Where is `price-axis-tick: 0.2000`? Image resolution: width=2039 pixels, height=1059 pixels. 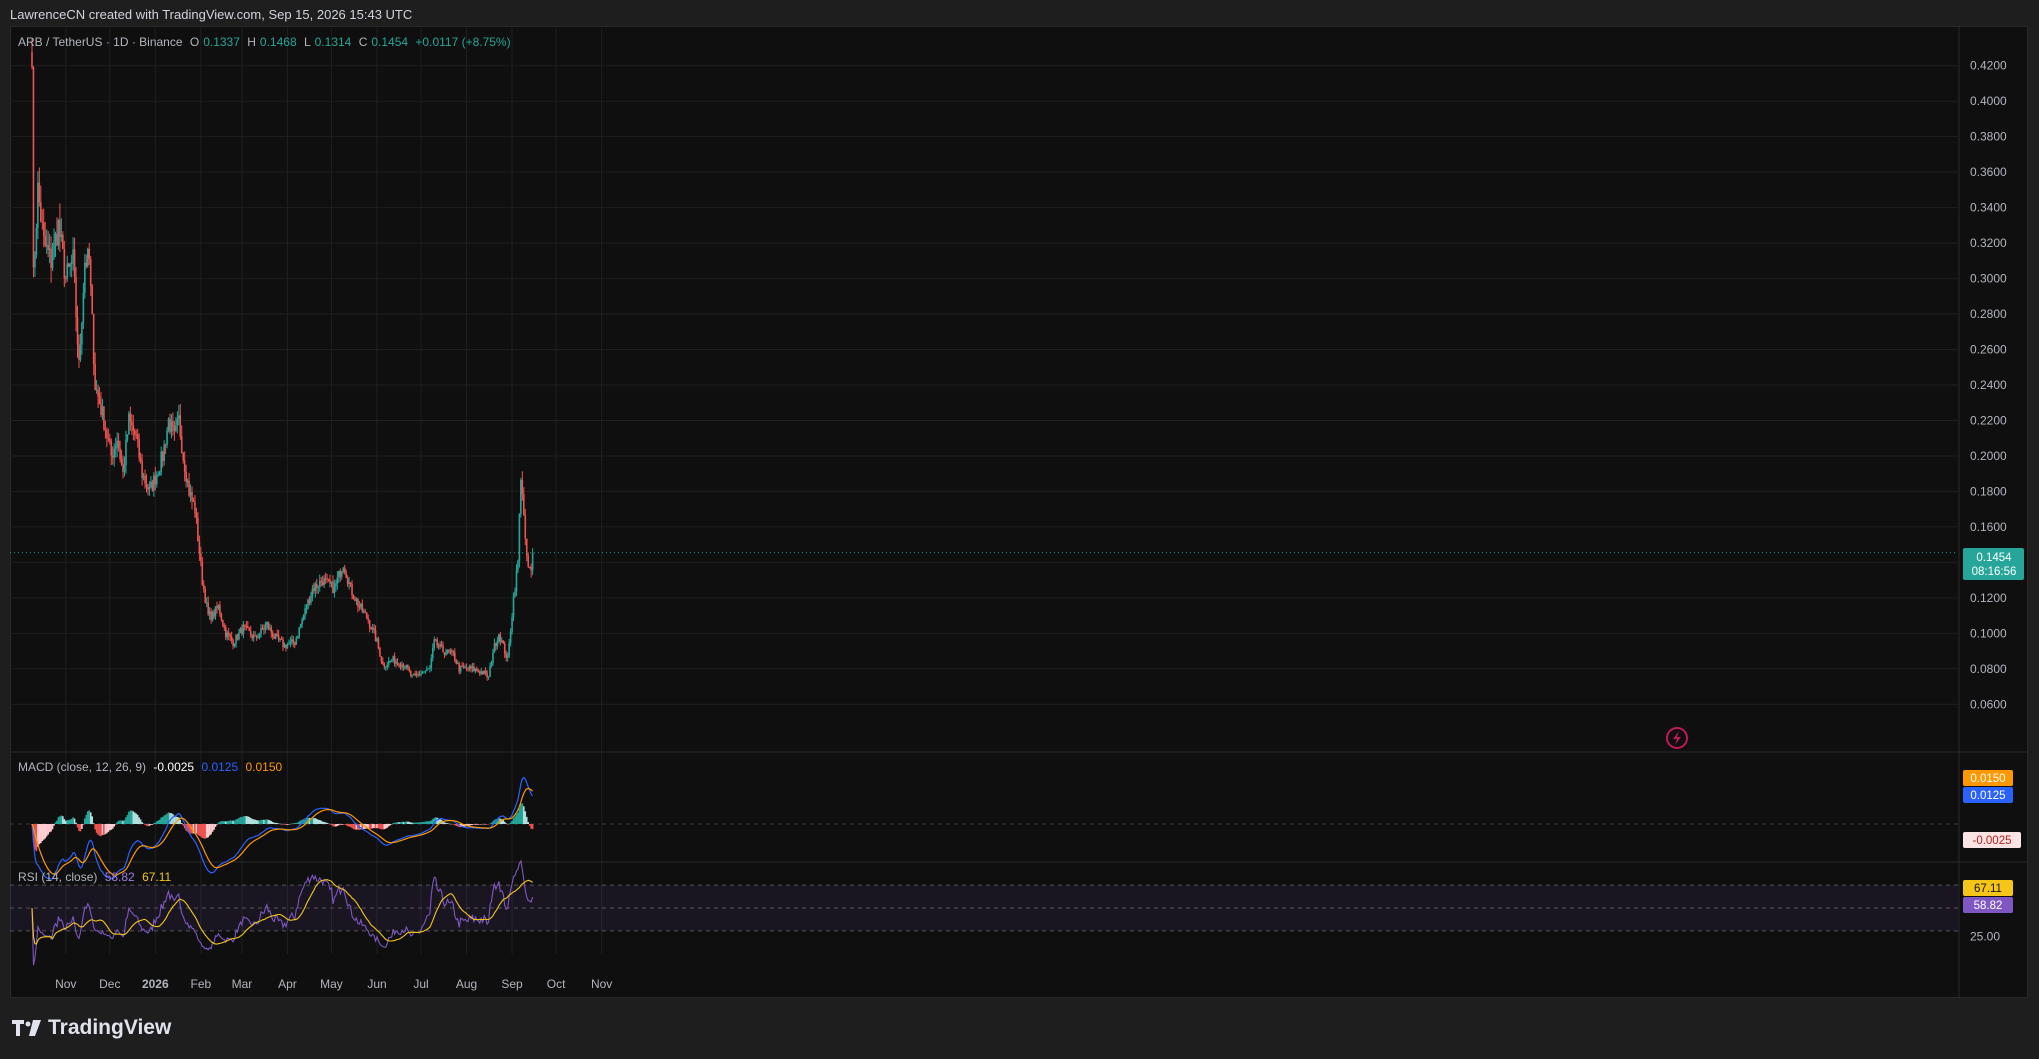 price-axis-tick: 0.2000 is located at coordinates (1988, 456).